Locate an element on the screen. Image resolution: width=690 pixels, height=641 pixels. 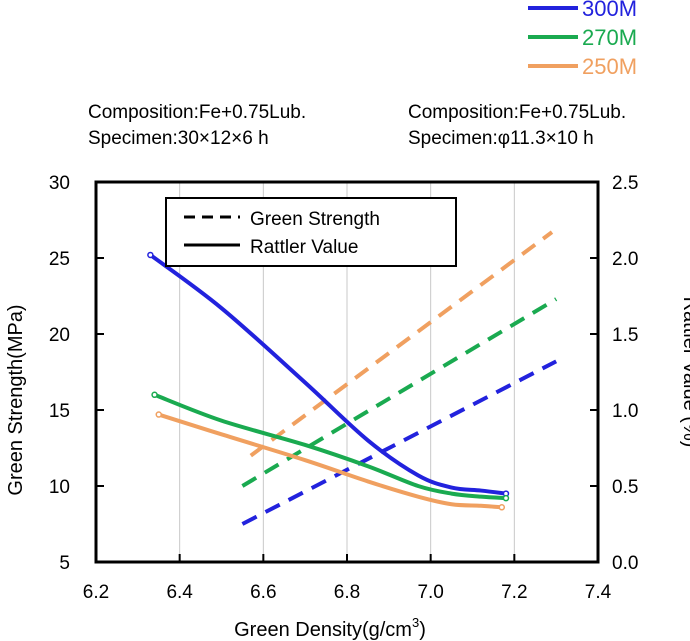
legend-250m-label: 250M is located at coordinates (609, 66).